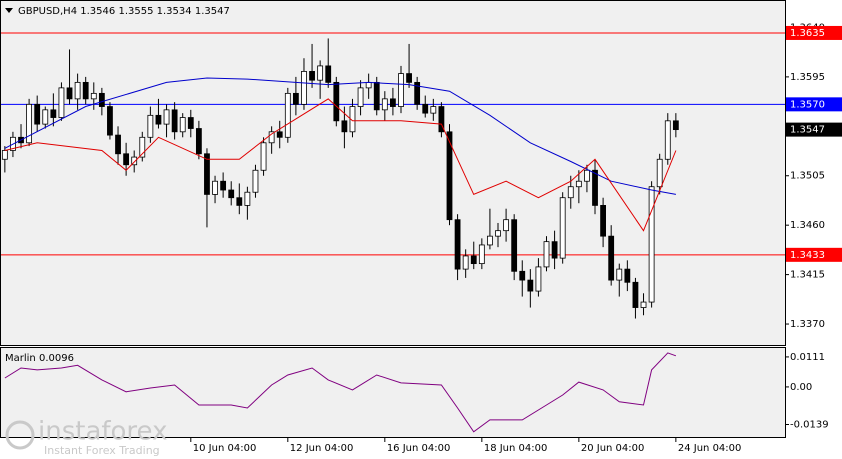  I want to click on header: GBPUSD,H4 1.3546 1.3555 1.3534 1.3547, so click(124, 11).